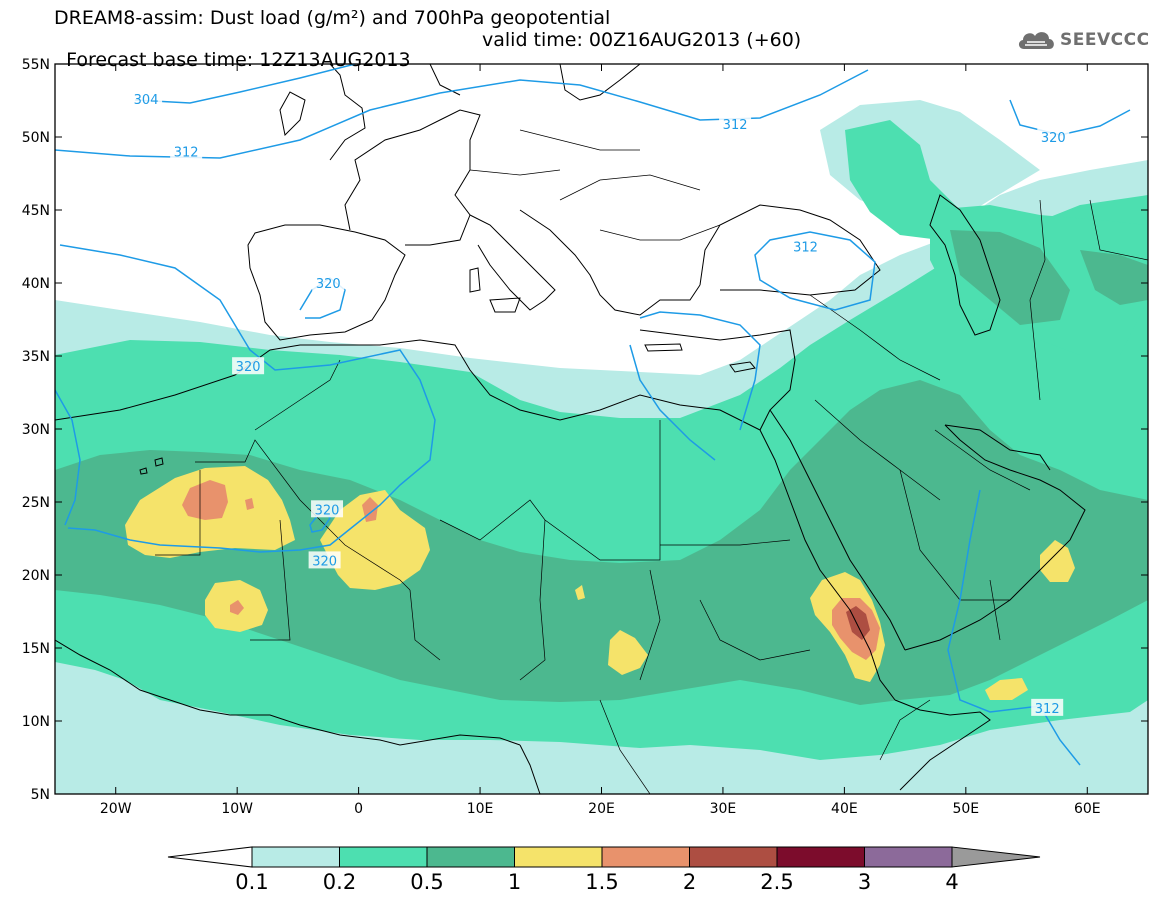 This screenshot has width=1165, height=907. I want to click on logo-text: SEEVCCC, so click(1105, 40).